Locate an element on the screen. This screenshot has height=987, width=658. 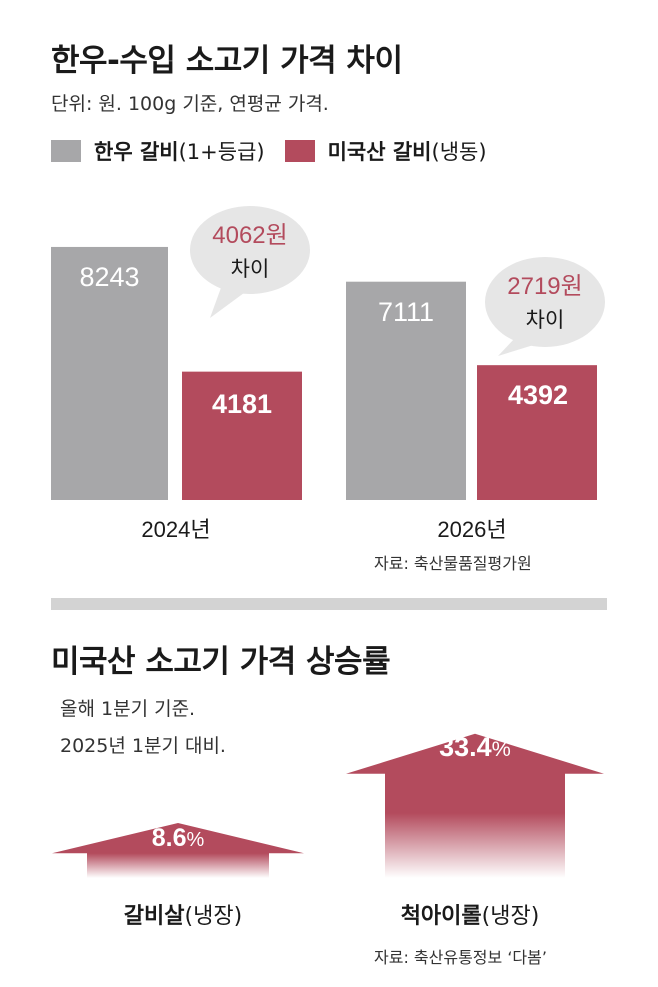
chart1-title: 한우-수입 소고기 가격 차이 is located at coordinates (227, 61).